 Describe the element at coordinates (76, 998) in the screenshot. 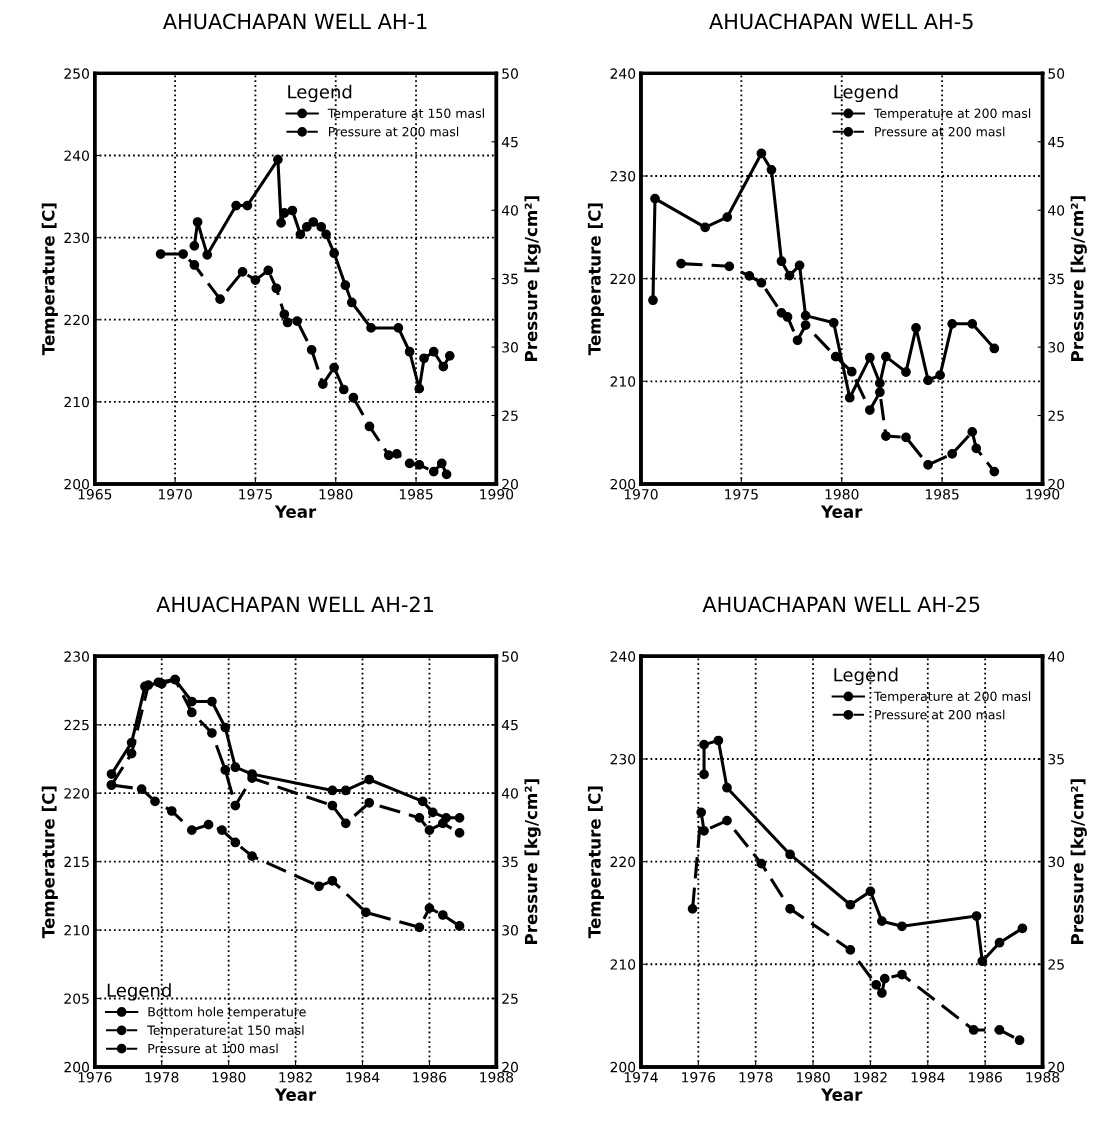

I see `y-tick-label: 205` at that location.